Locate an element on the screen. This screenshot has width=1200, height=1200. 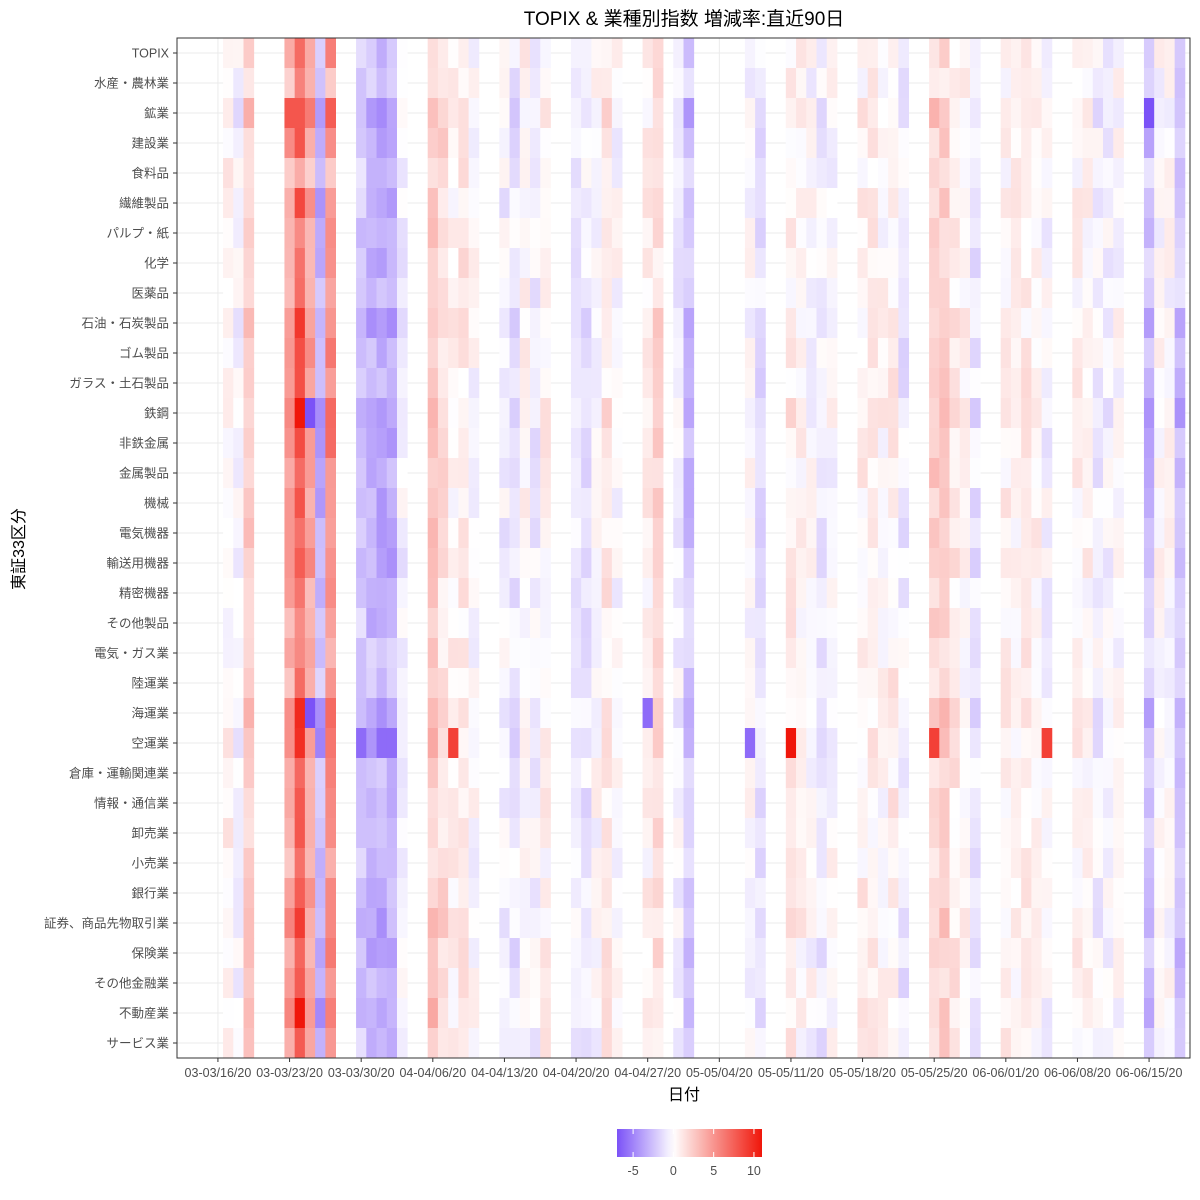
y-tick-label: 小売業 is located at coordinates (150, 863).